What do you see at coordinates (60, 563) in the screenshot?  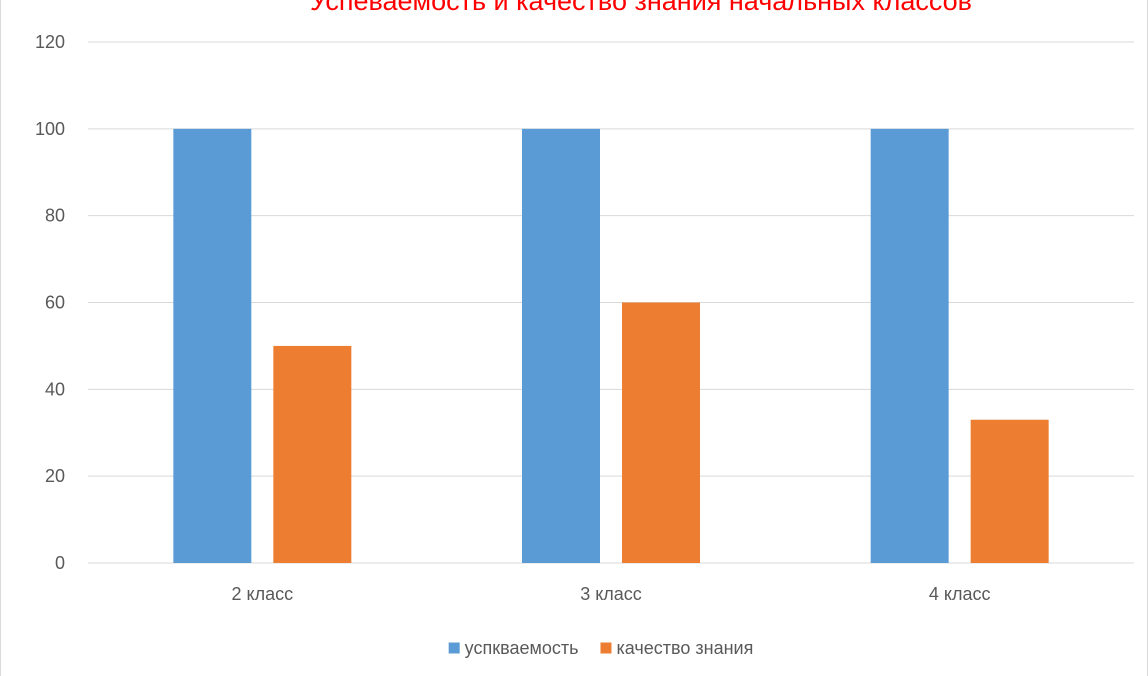 I see `y-tick-label-0: 0` at bounding box center [60, 563].